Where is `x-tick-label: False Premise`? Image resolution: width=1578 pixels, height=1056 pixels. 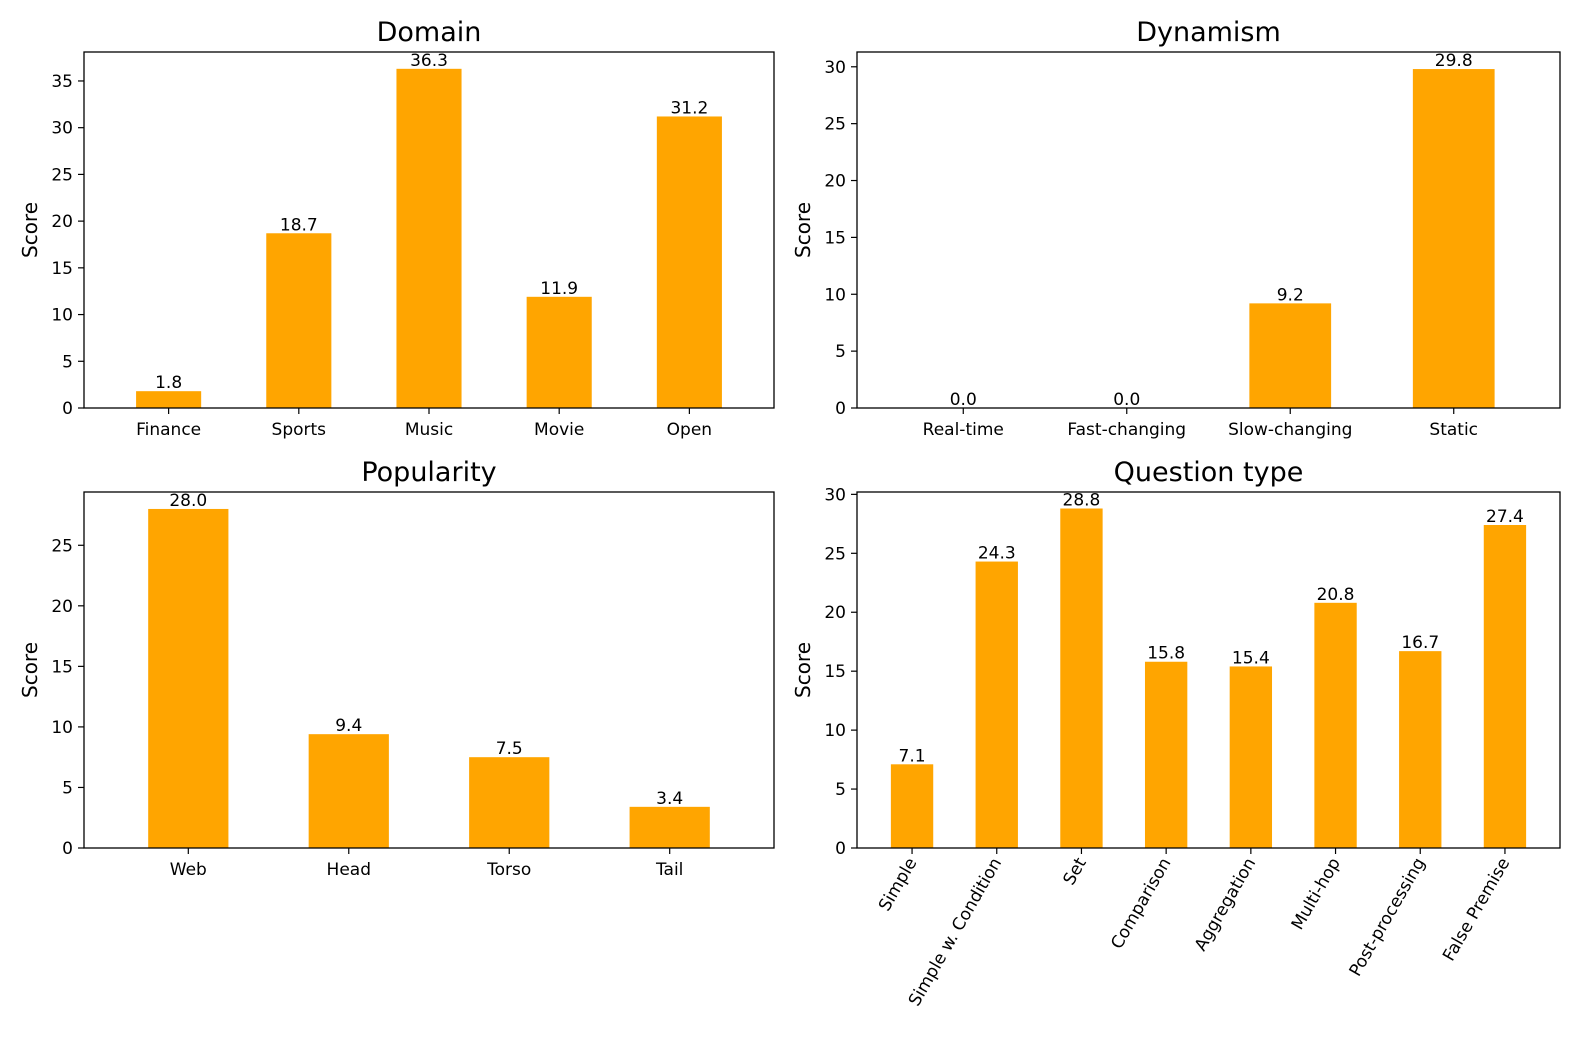 x-tick-label: False Premise is located at coordinates (1476, 910).